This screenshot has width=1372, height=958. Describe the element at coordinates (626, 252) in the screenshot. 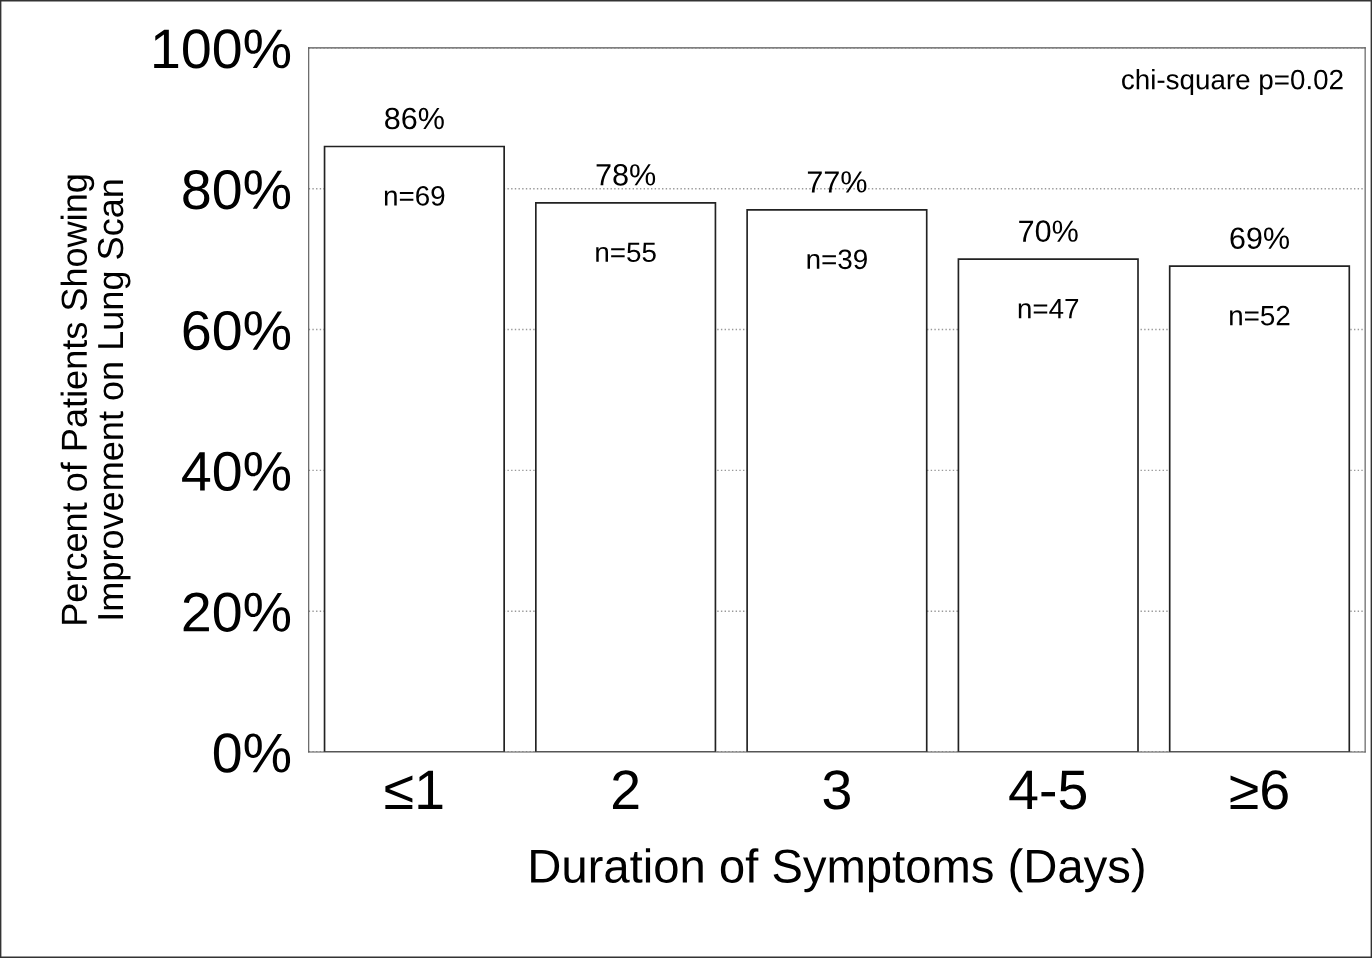

I see `annotation: n=55` at that location.